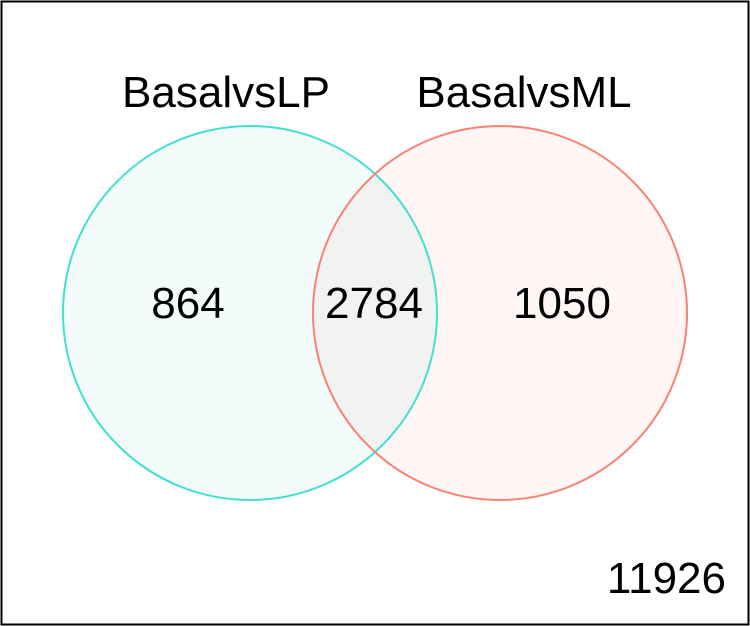  Describe the element at coordinates (374, 303) in the screenshot. I see `intersection-count: 2784` at that location.